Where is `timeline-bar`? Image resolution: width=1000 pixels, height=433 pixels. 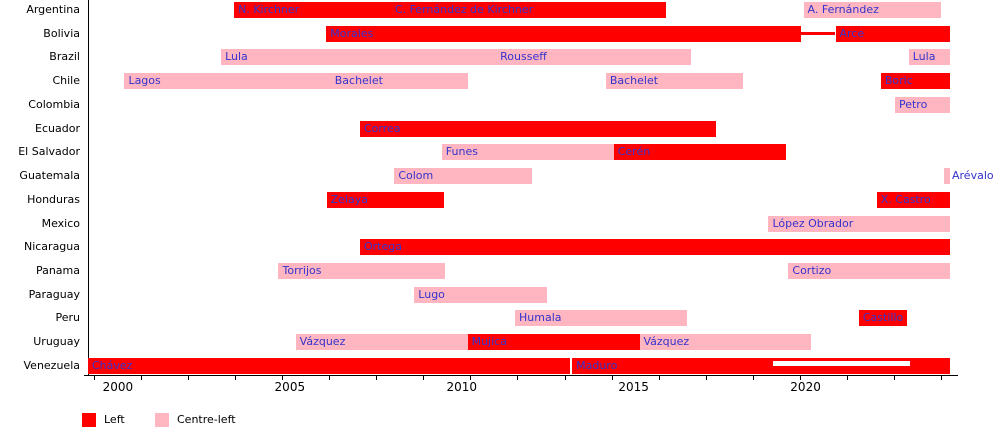
timeline-bar is located at coordinates (947, 176).